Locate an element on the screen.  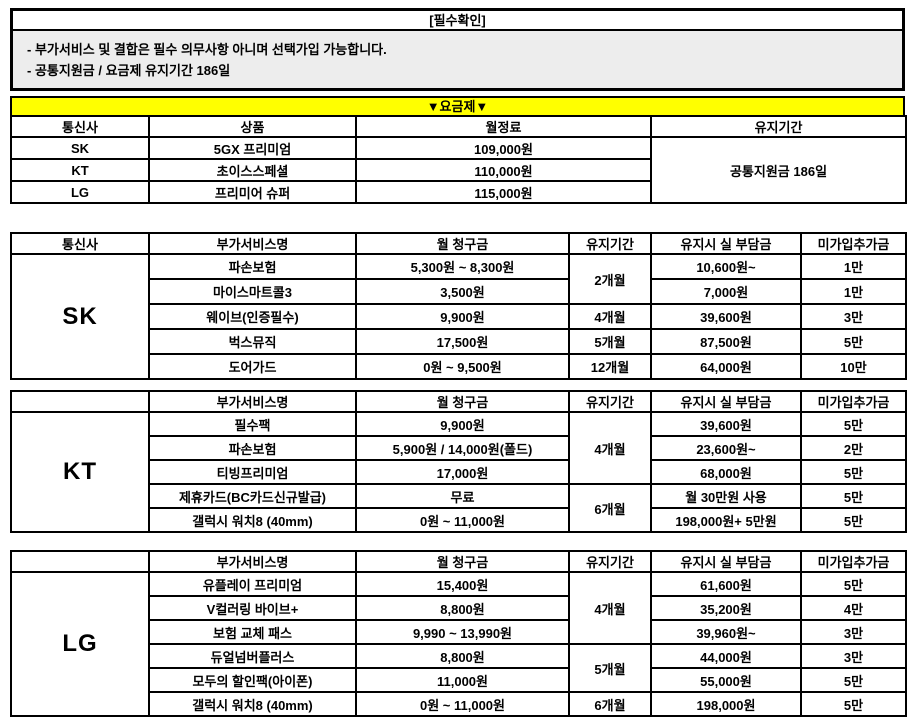
burden-cell: 61,600원 is located at coordinates (726, 584).